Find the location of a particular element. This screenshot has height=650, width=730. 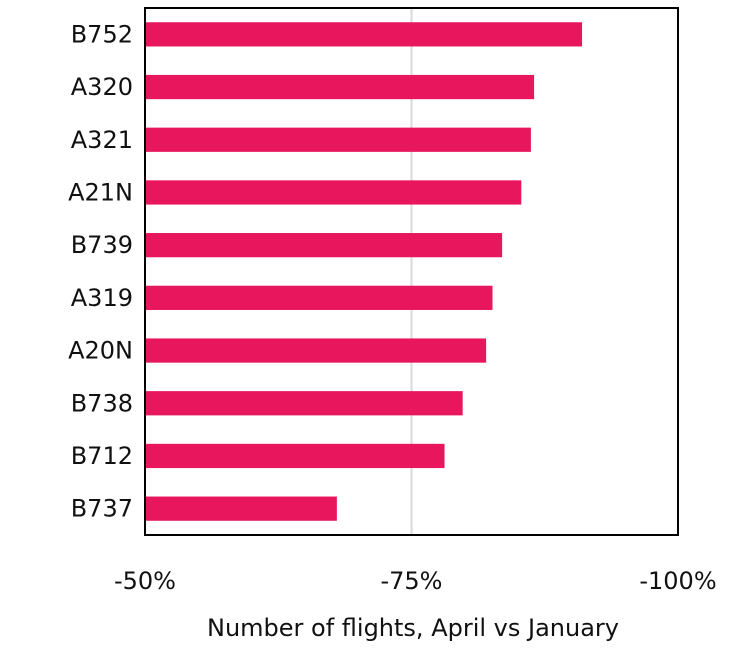

bar-b737 is located at coordinates (241, 508).